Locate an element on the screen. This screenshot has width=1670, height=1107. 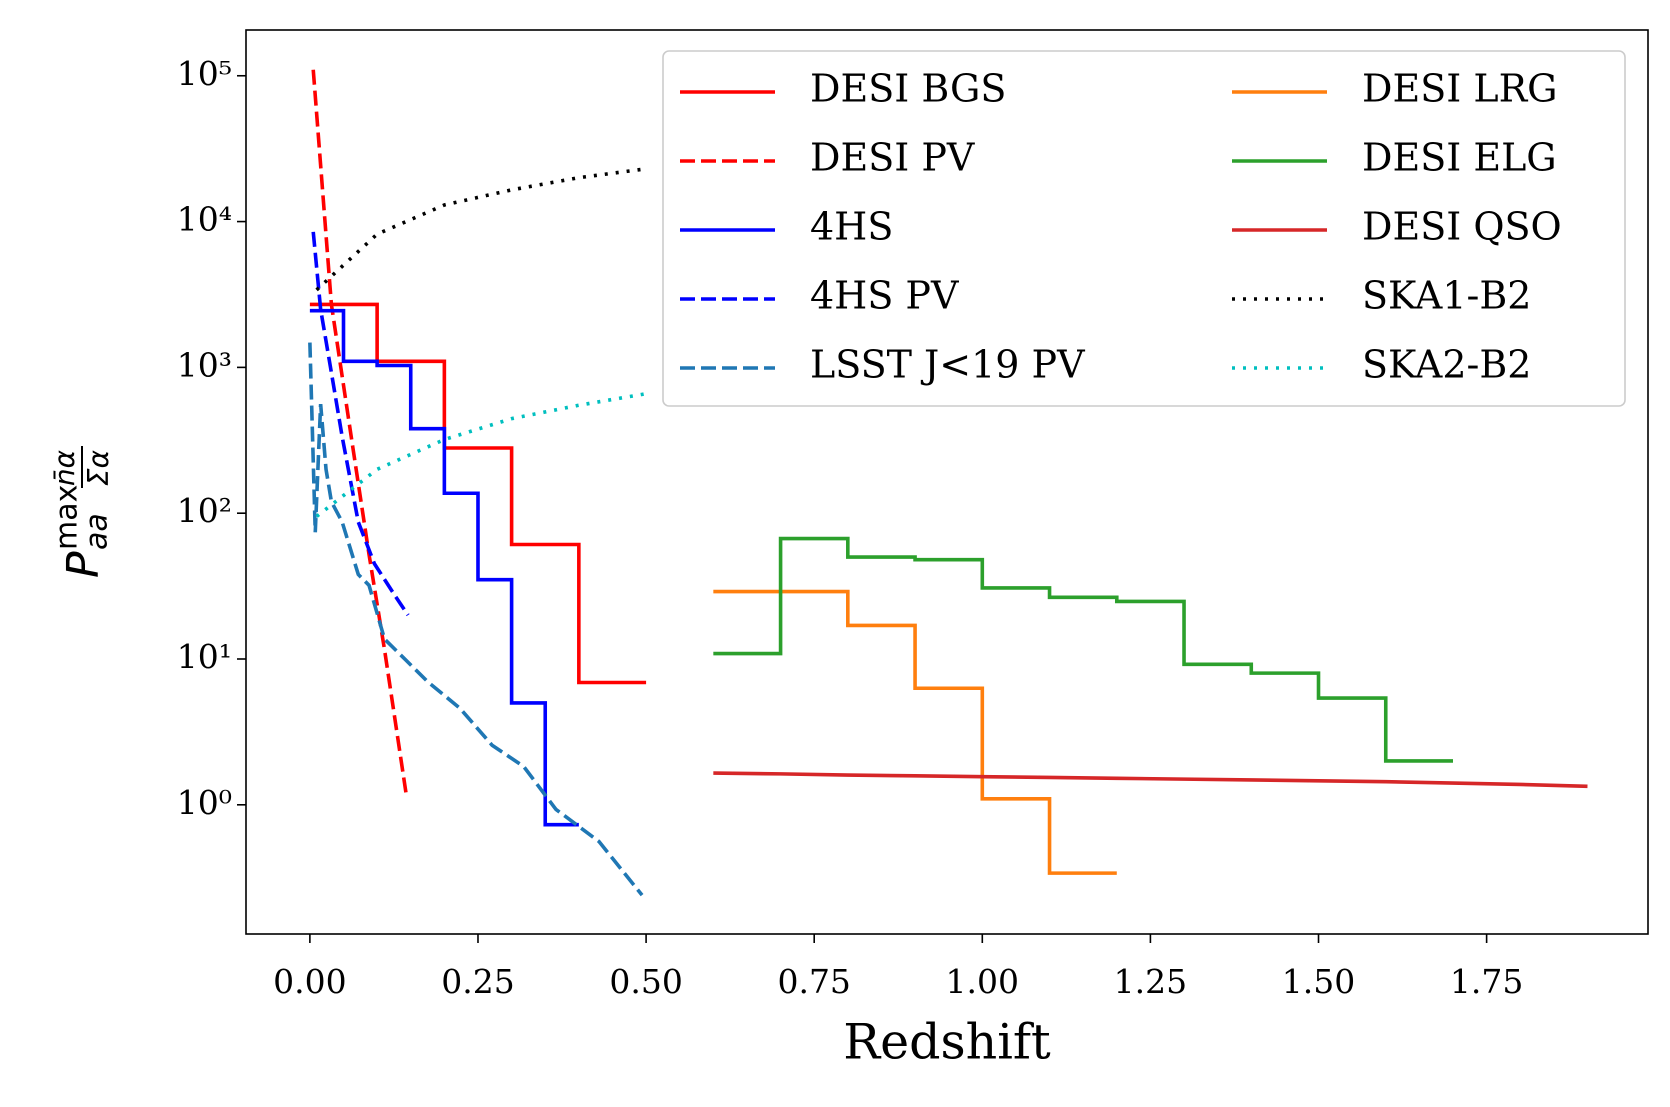
y-axis-label: P max aa n̄α Σα is located at coordinates (81, 512).